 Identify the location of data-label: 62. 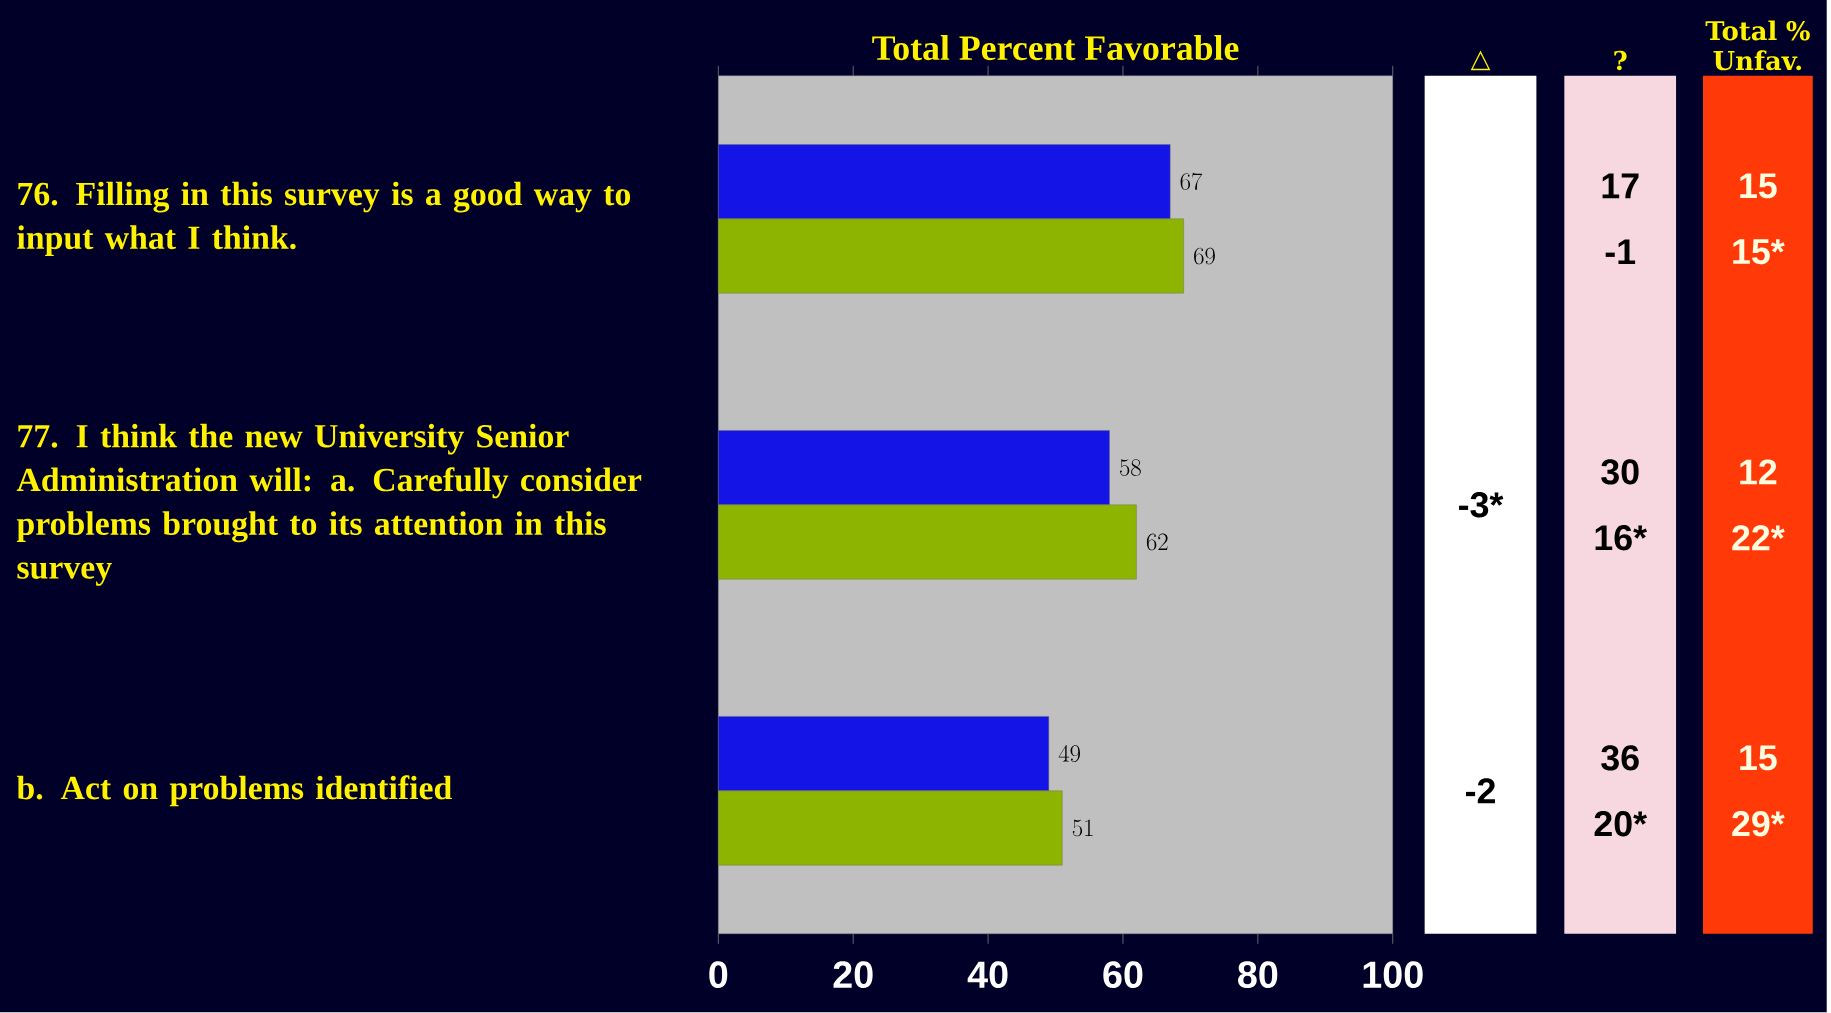
(1157, 542).